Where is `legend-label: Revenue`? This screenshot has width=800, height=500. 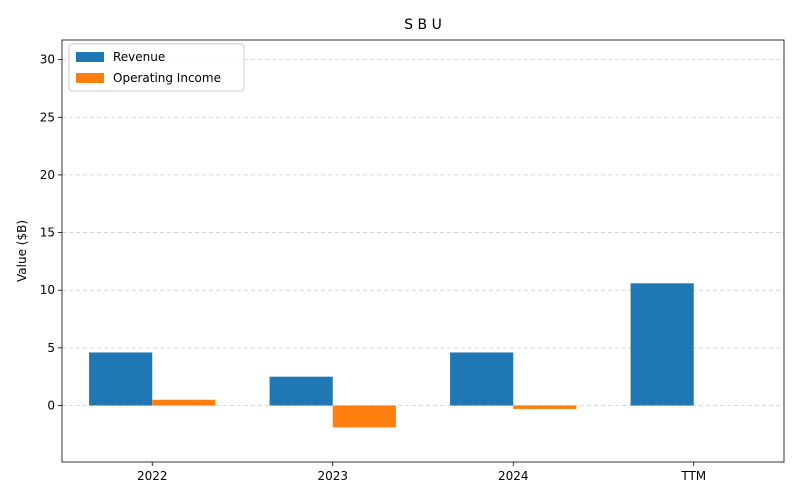
legend-label: Revenue is located at coordinates (139, 57).